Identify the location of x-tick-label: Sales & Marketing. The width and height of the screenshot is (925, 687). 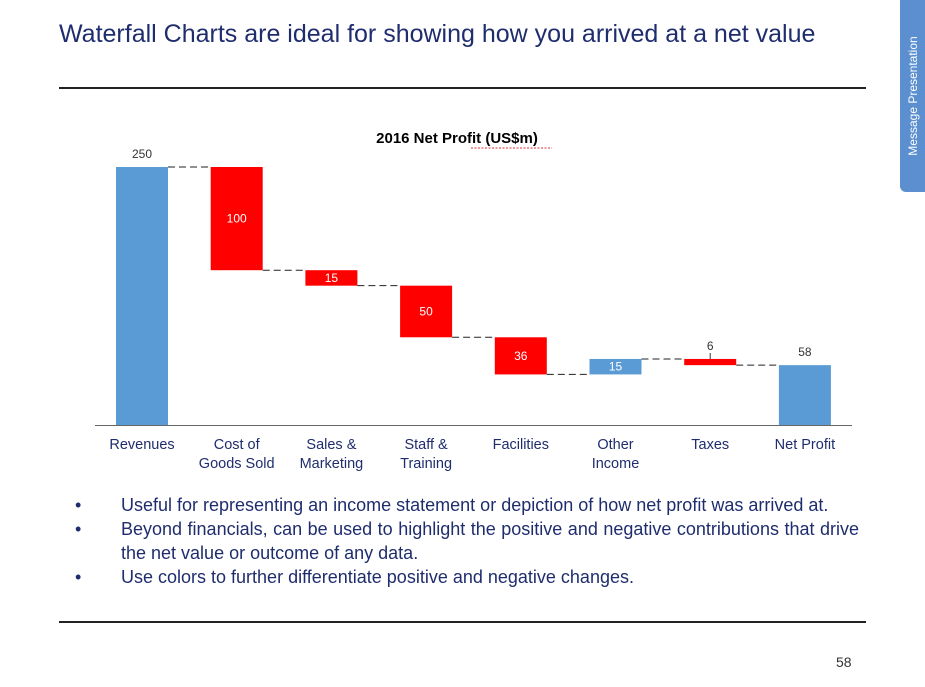
(332, 454).